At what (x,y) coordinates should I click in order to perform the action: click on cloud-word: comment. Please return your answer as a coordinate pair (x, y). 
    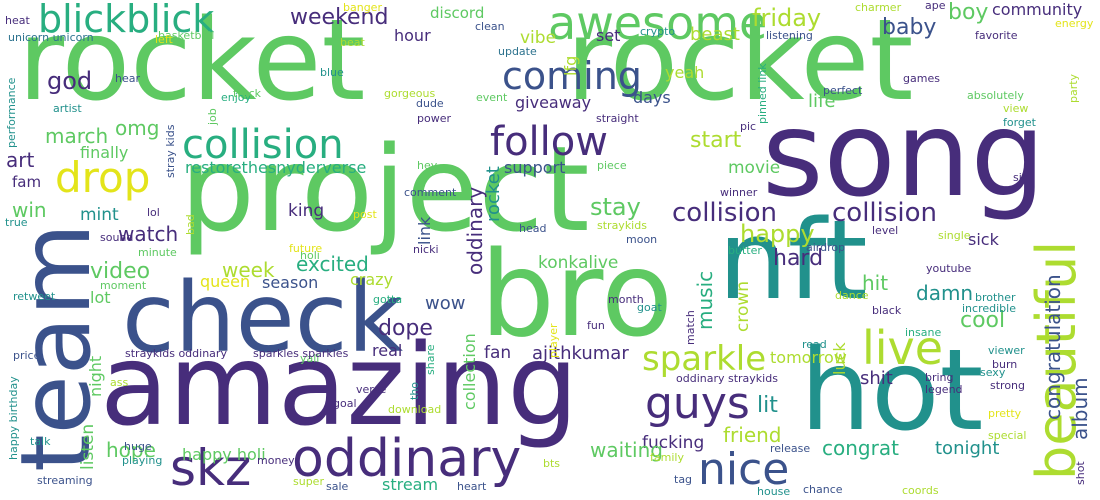
    Looking at the image, I should click on (430, 192).